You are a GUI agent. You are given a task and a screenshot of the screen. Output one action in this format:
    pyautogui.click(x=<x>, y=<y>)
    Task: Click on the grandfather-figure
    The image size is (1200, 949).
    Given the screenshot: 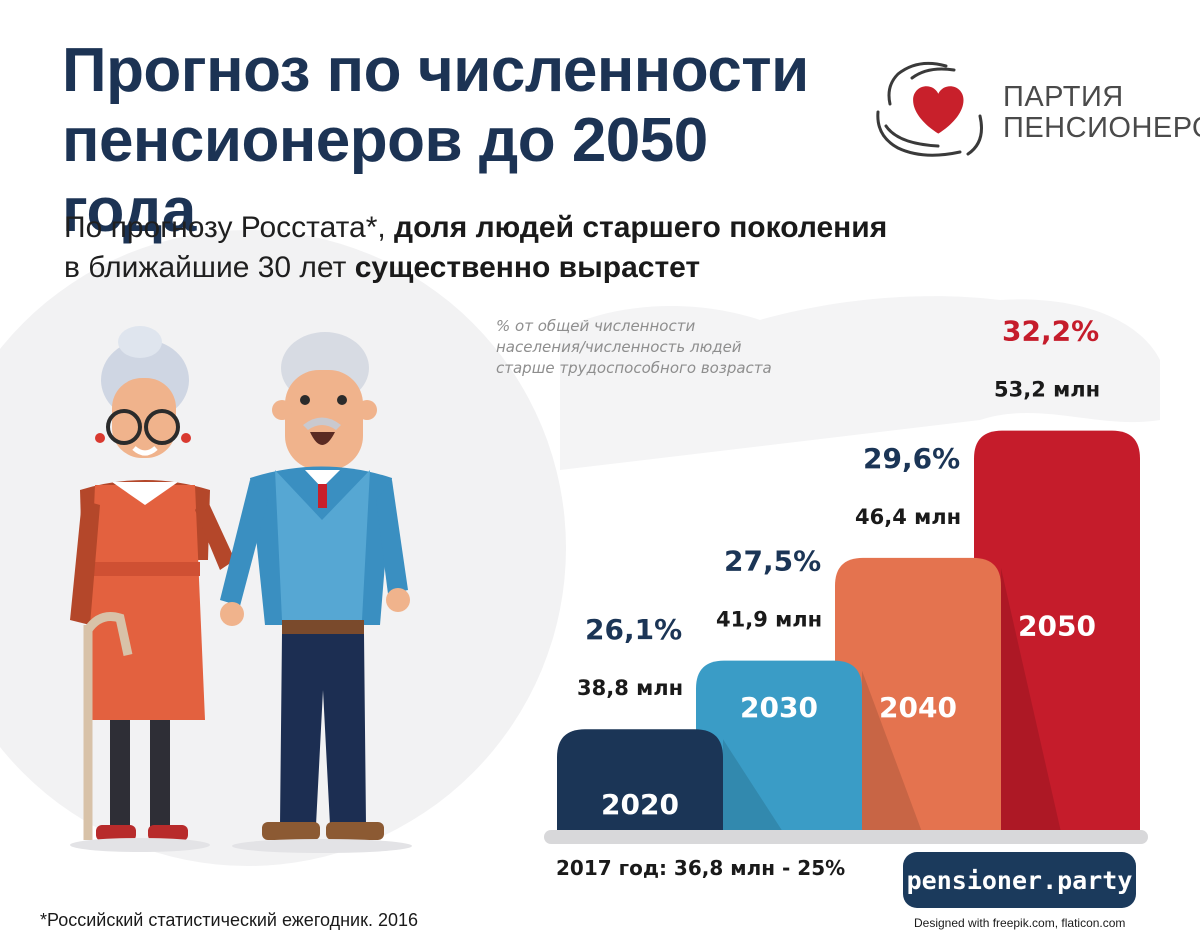 What is the action you would take?
    pyautogui.click(x=316, y=592)
    